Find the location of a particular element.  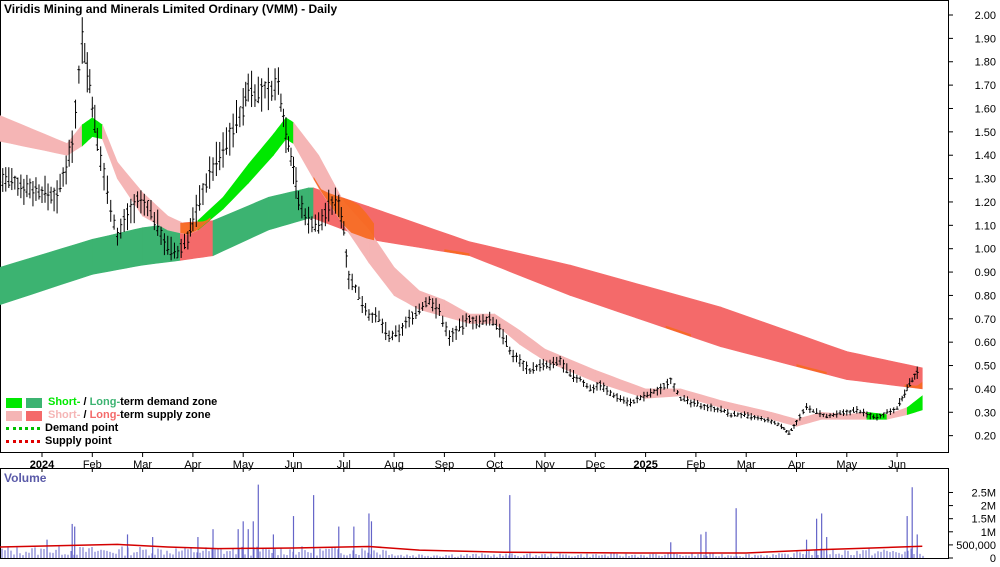

month-label: Aug is located at coordinates (394, 465).